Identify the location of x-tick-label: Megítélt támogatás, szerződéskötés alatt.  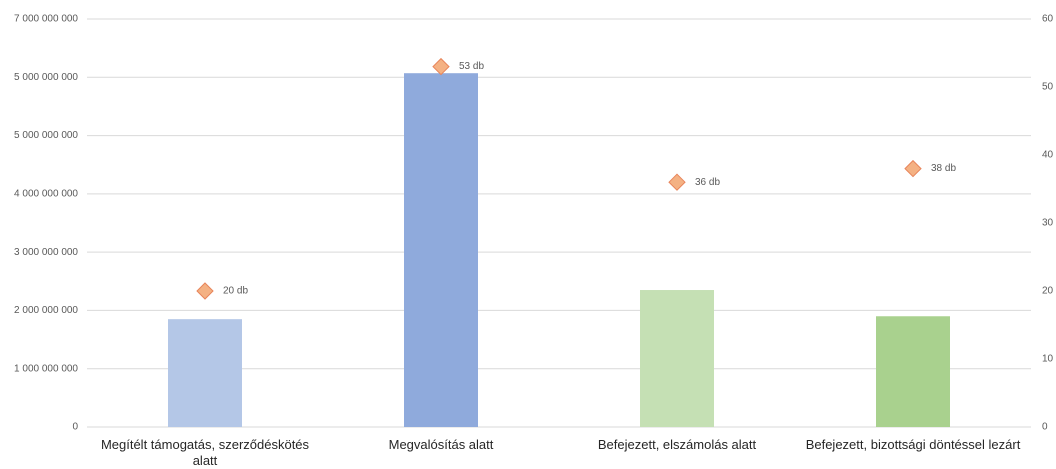
(205, 452).